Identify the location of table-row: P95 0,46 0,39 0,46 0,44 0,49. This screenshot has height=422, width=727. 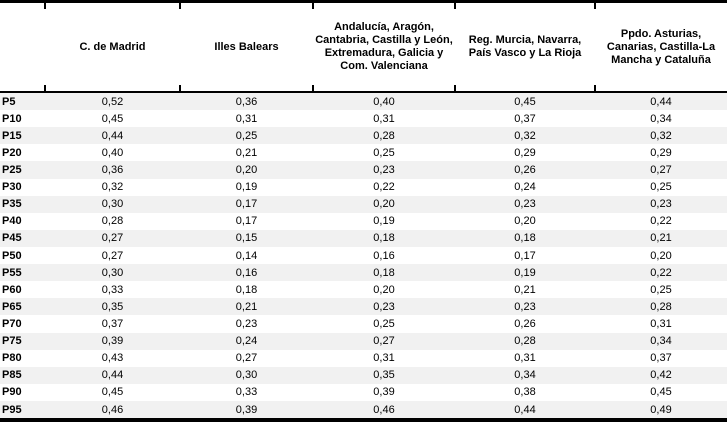
(363, 409).